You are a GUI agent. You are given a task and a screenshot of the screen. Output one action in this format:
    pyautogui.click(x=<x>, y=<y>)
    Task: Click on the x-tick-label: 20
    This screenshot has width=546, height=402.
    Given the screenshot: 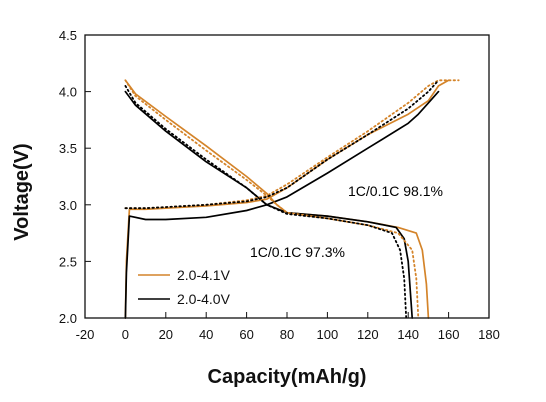 What is the action you would take?
    pyautogui.click(x=166, y=334)
    